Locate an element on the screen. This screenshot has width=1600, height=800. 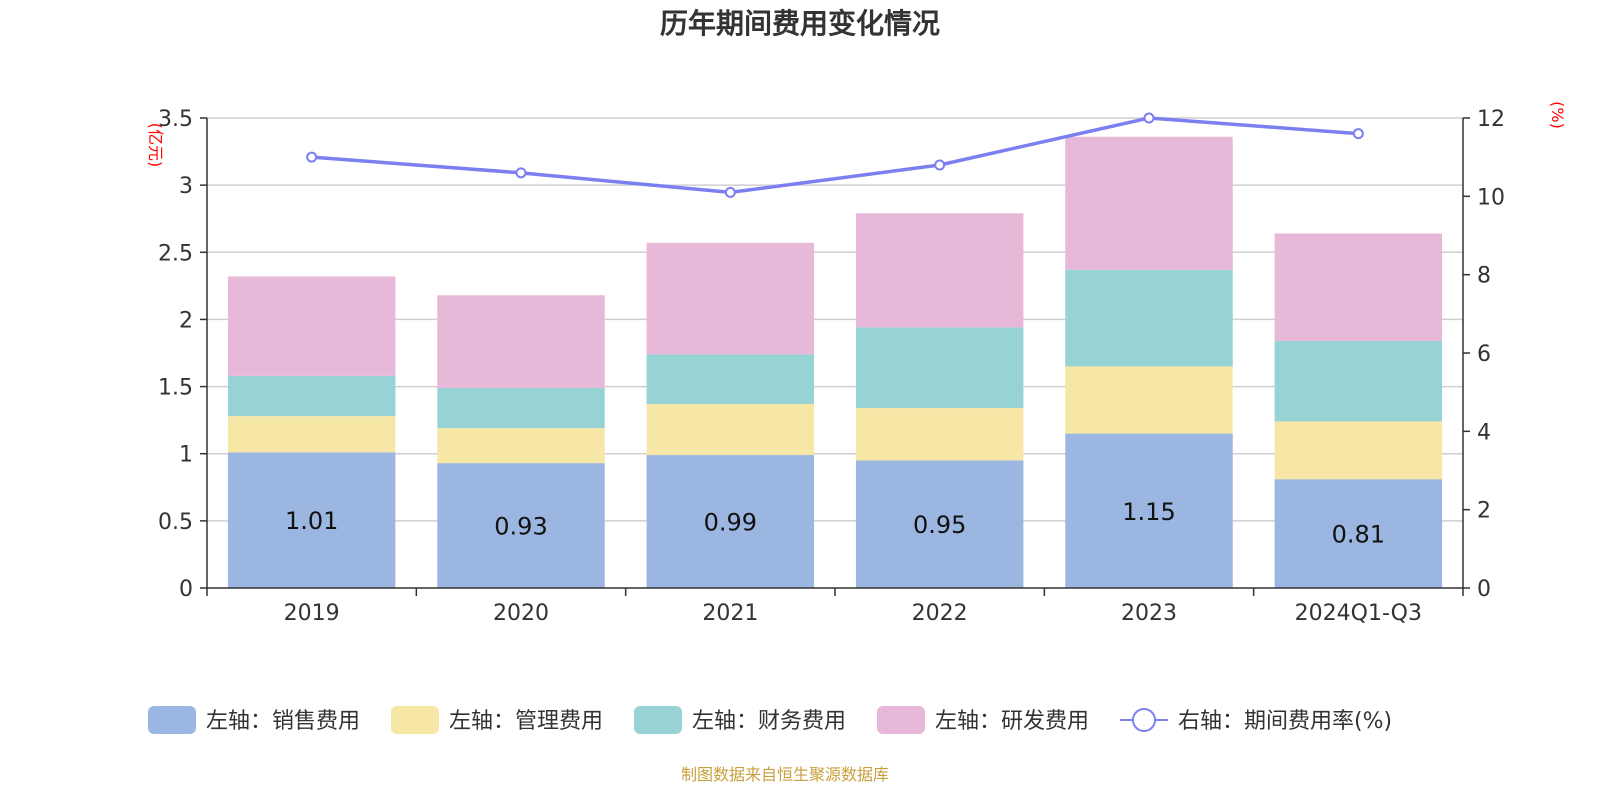
left-axis-unit: (亿元) is located at coordinates (155, 145).